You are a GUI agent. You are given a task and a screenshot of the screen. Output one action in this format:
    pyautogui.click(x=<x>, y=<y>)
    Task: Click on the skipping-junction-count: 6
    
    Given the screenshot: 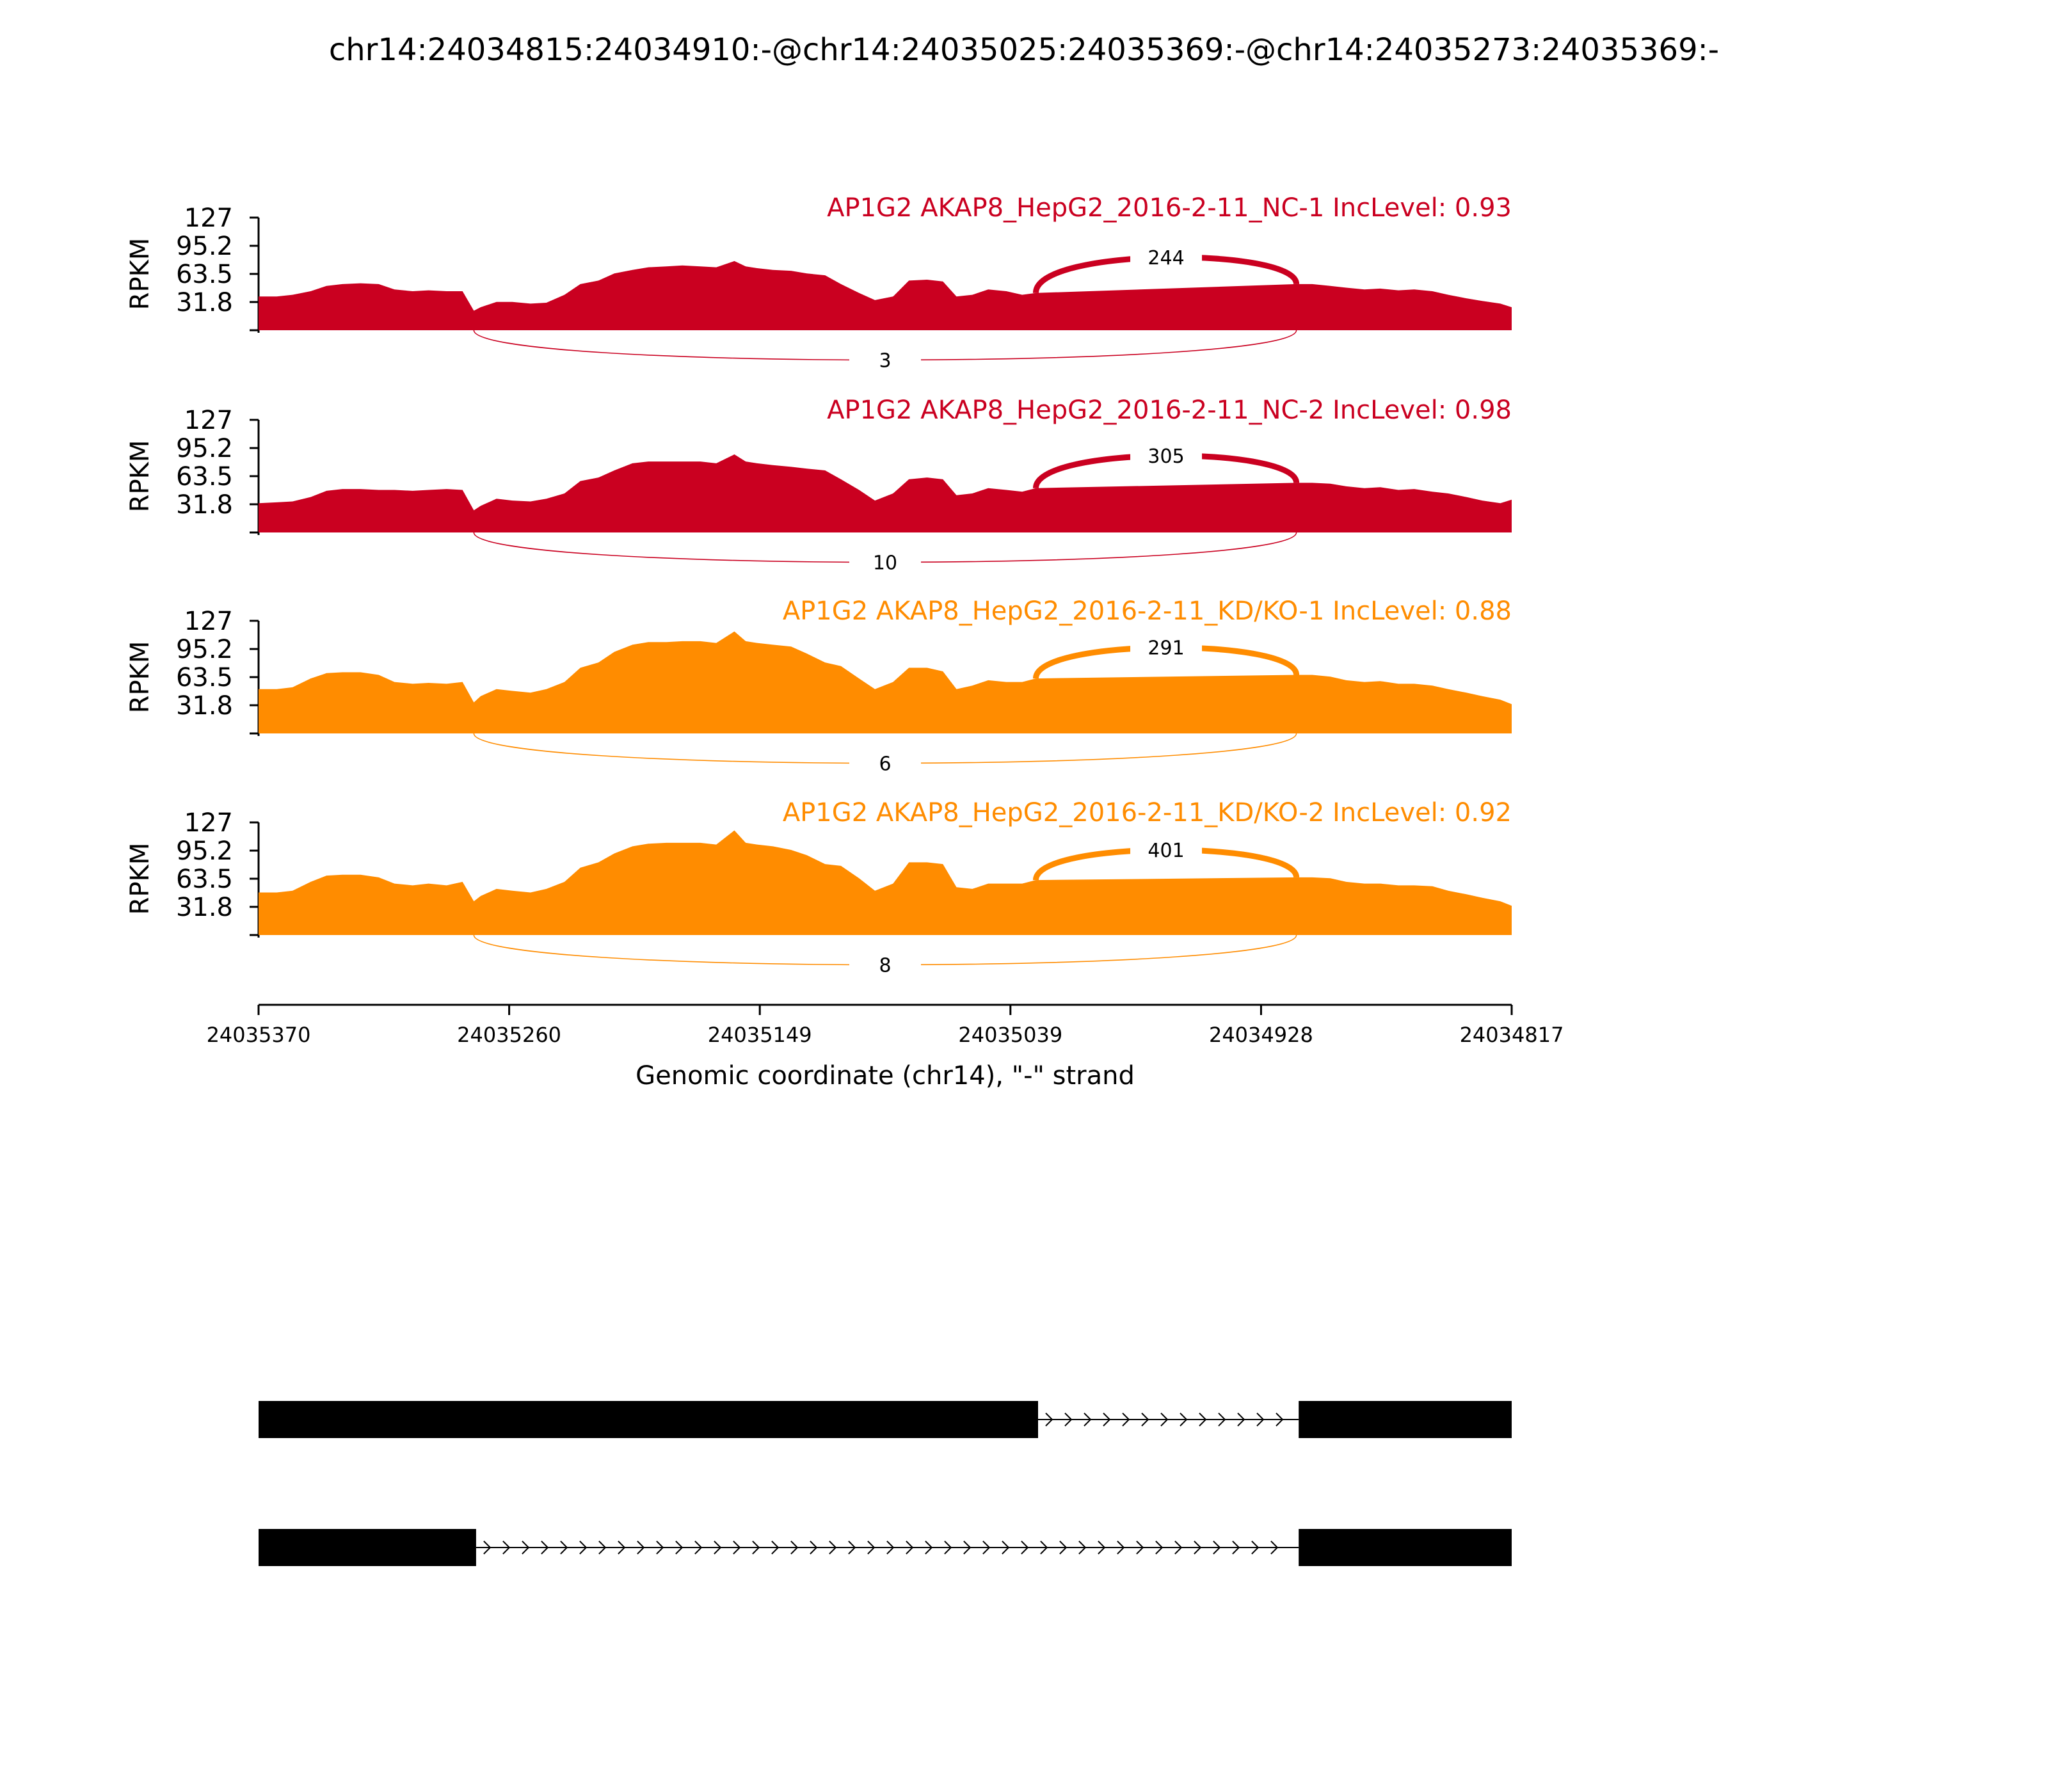 What is the action you would take?
    pyautogui.click(x=885, y=764)
    